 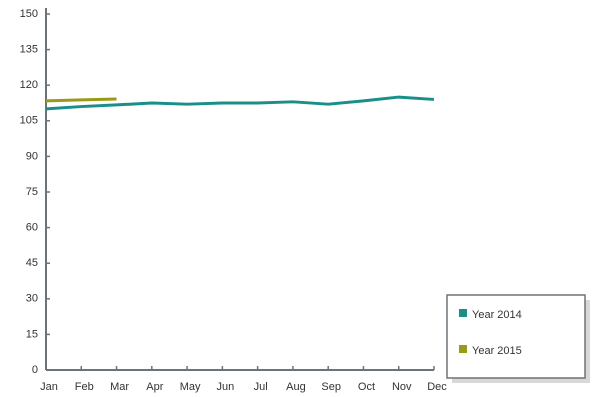 I want to click on y-tick-label: 90, so click(x=32, y=156).